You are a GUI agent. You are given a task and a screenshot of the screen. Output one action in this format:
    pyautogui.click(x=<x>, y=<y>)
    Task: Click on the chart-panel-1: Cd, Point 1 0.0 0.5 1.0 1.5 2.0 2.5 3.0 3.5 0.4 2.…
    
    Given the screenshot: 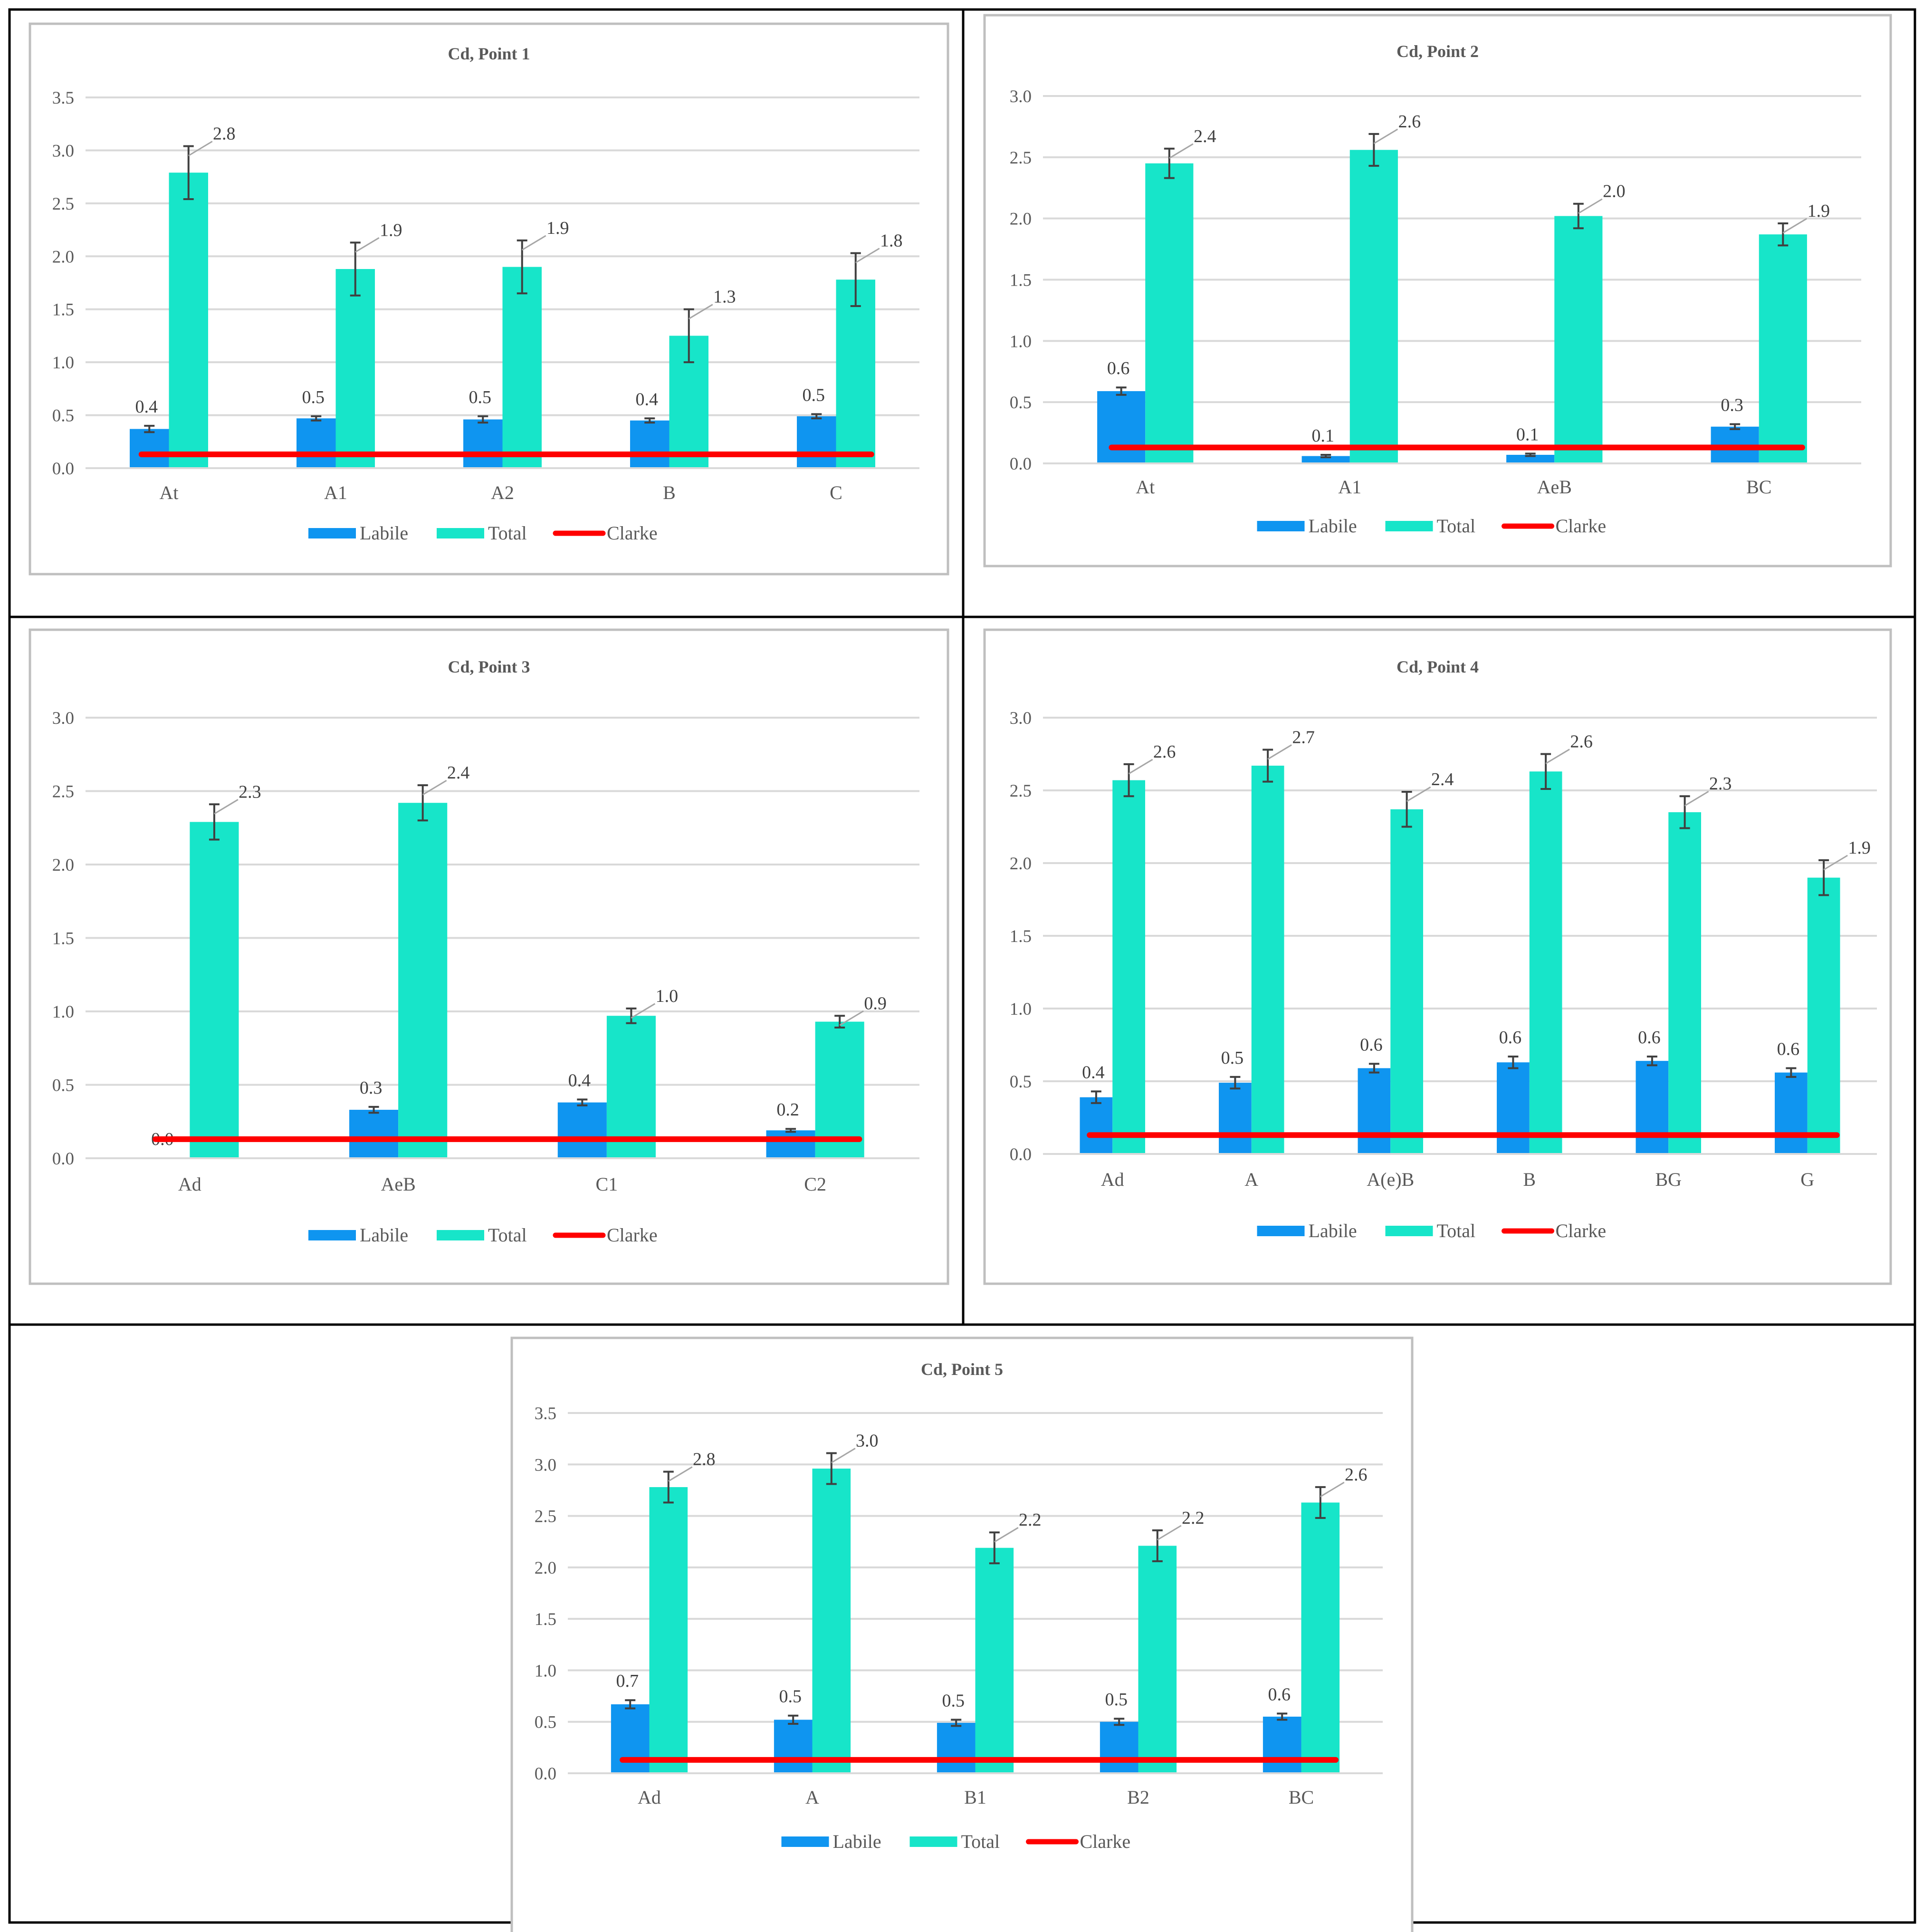 What is the action you would take?
    pyautogui.click(x=489, y=299)
    